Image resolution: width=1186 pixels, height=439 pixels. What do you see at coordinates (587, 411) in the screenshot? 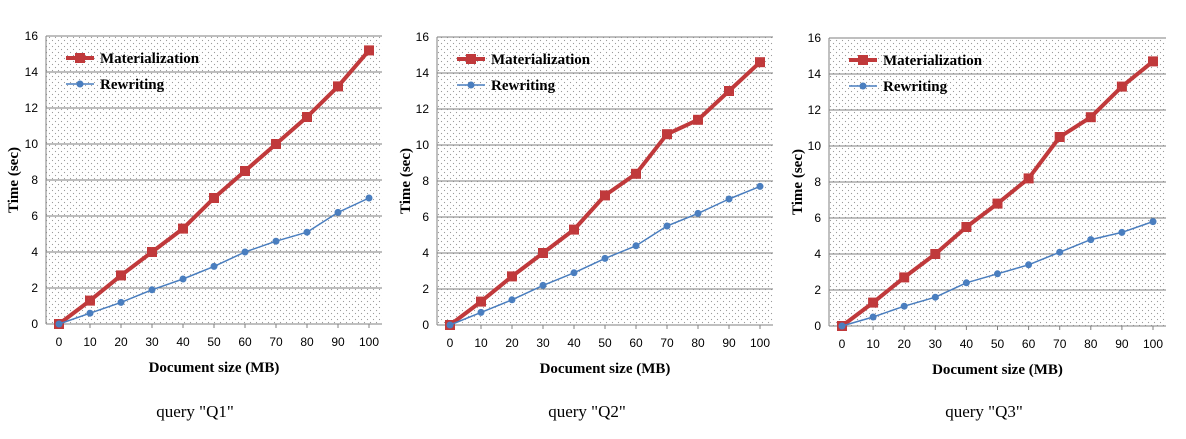
I see `chart-caption: query "Q2"` at bounding box center [587, 411].